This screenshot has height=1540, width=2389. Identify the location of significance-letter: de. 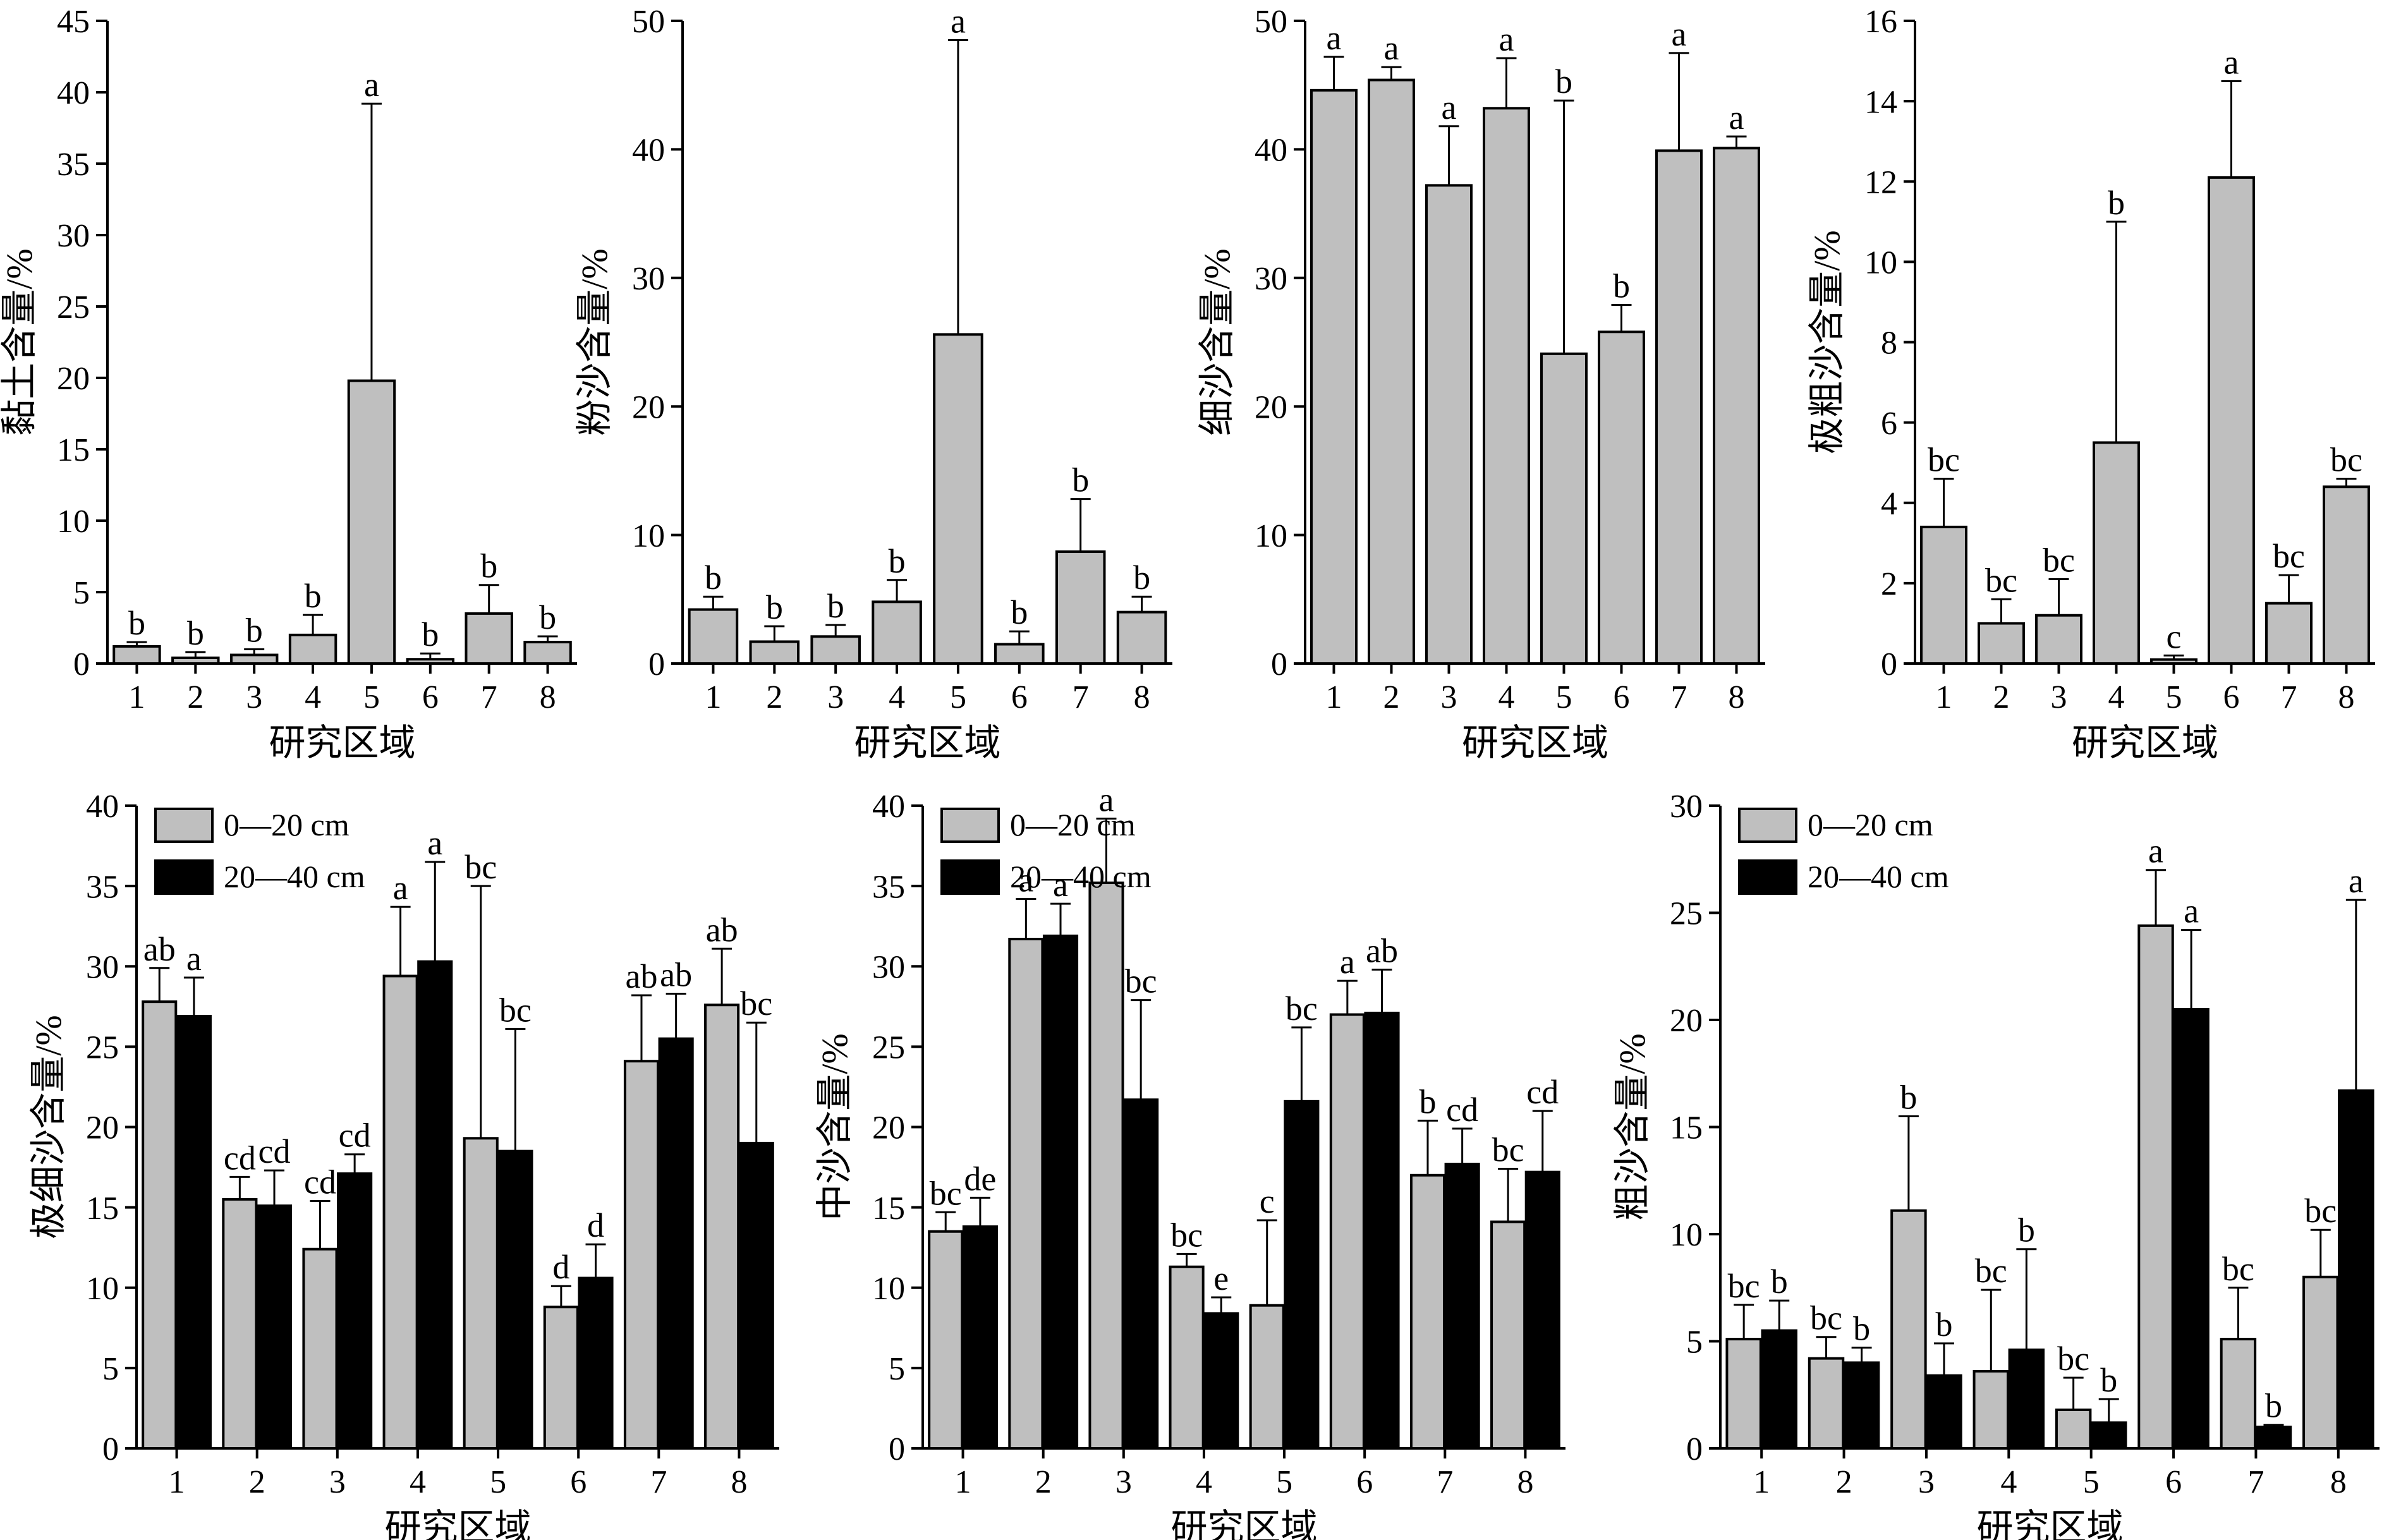
(980, 1178).